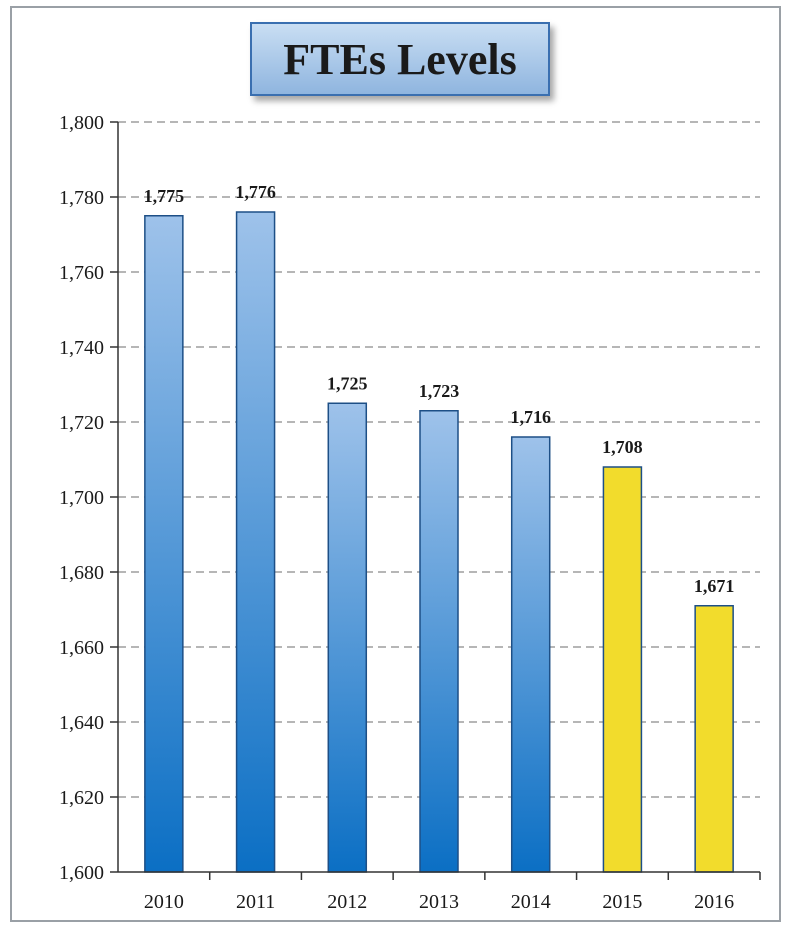 Image resolution: width=793 pixels, height=930 pixels. Describe the element at coordinates (81, 273) in the screenshot. I see `y-tick-label: 1,760` at that location.